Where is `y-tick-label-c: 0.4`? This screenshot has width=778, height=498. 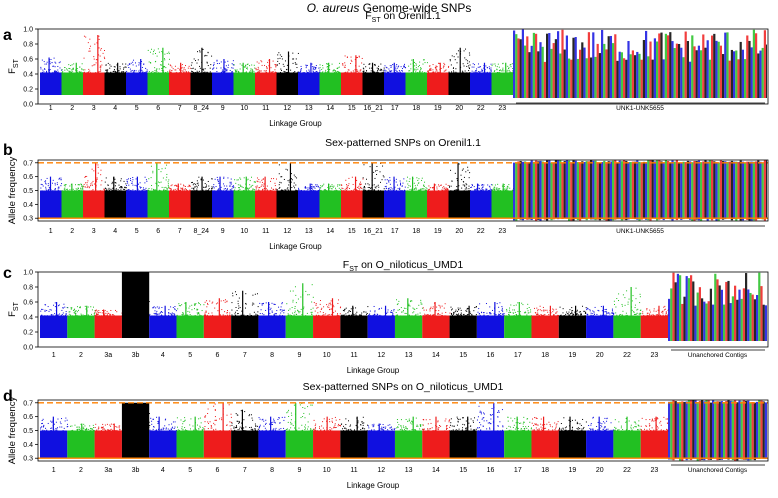
y-tick-label-c: 0.4 is located at coordinates (28, 318).